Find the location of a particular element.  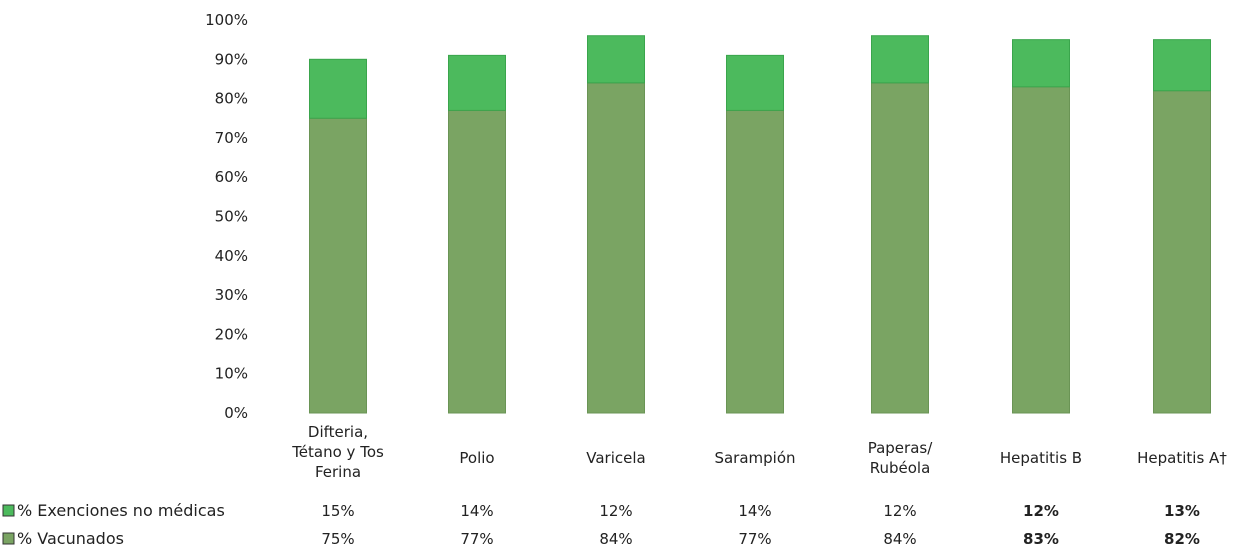

y-tick-label: 90% is located at coordinates (231, 59).